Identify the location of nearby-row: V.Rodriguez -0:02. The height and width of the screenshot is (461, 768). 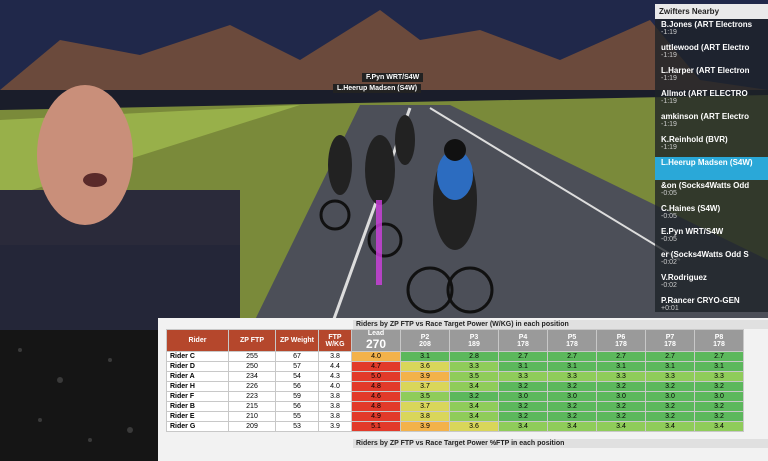
(711, 283).